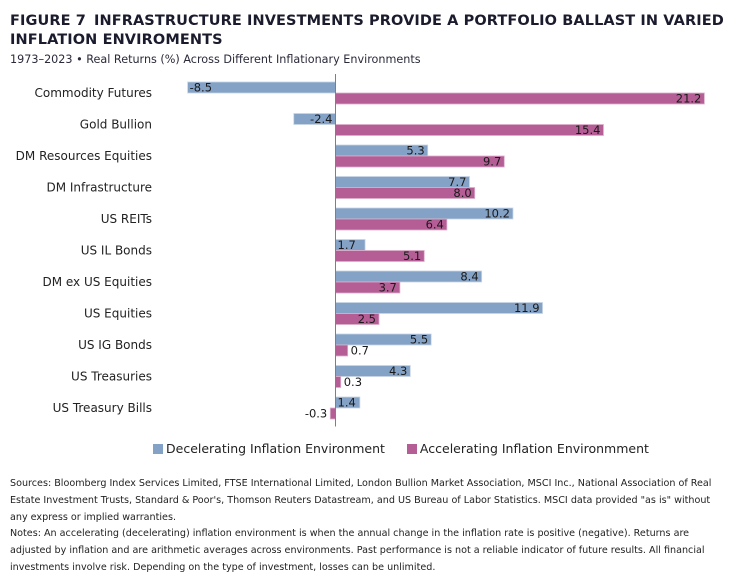 The width and height of the screenshot is (740, 586). Describe the element at coordinates (48, 21) in the screenshot. I see `figure-label: FIGURE 7` at that location.